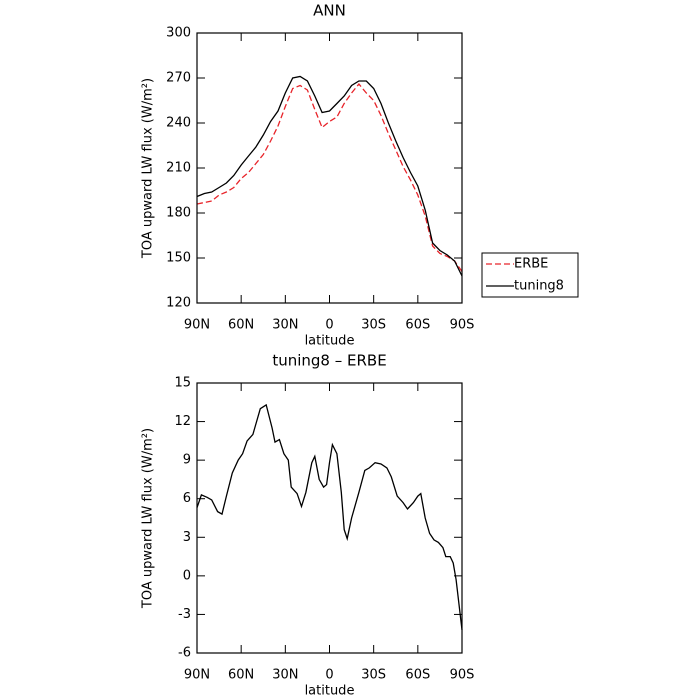  Describe the element at coordinates (178, 168) in the screenshot. I see `y-tick-label: 210` at that location.